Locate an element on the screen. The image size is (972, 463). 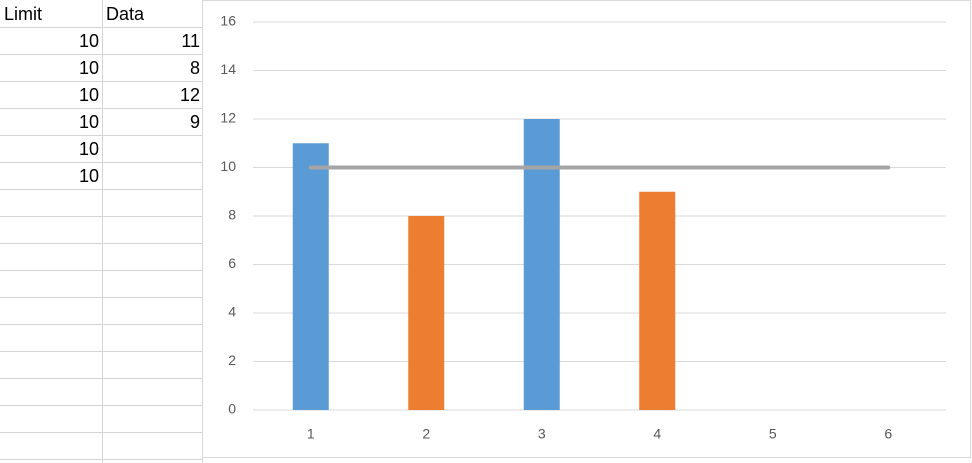
cell: 12 is located at coordinates (190, 95).